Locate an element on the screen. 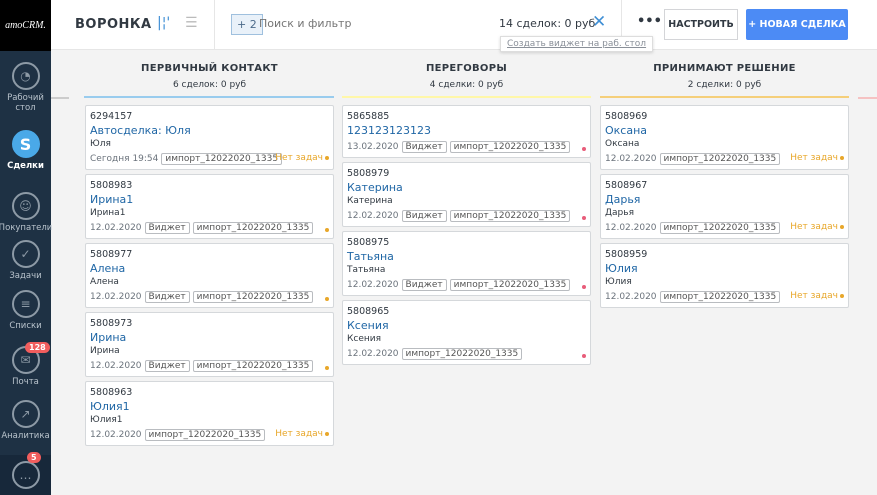 The width and height of the screenshot is (877, 495). sidebar-item-mail: ✉ Почта 128 is located at coordinates (25, 364).